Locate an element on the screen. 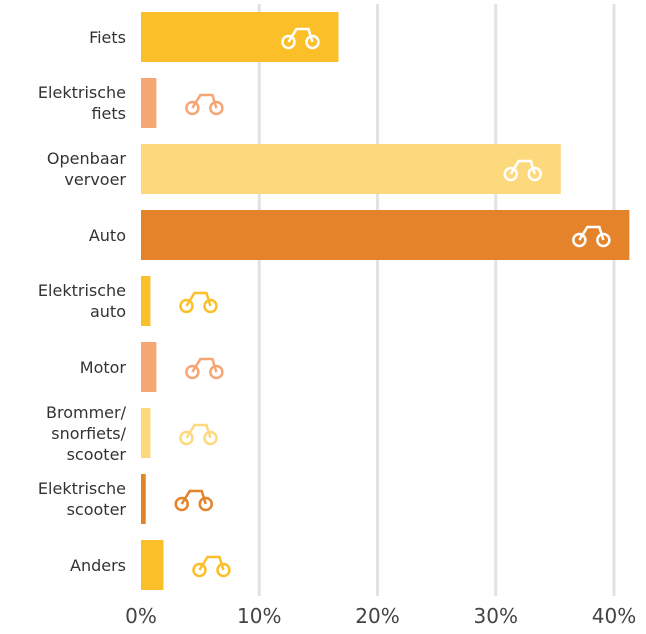 The width and height of the screenshot is (646, 634). category-label: Motor is located at coordinates (102, 367).